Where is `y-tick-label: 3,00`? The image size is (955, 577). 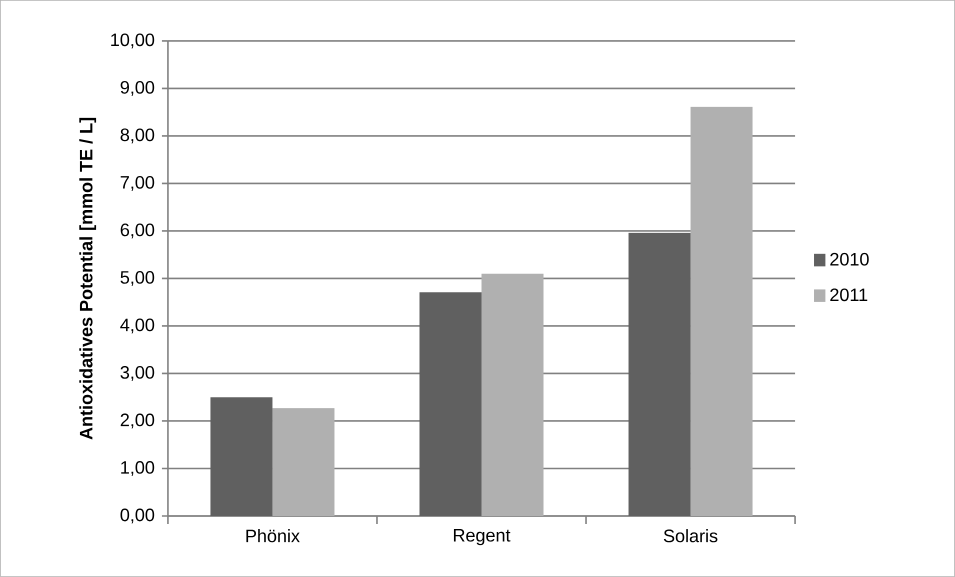
y-tick-label: 3,00 is located at coordinates (137, 373).